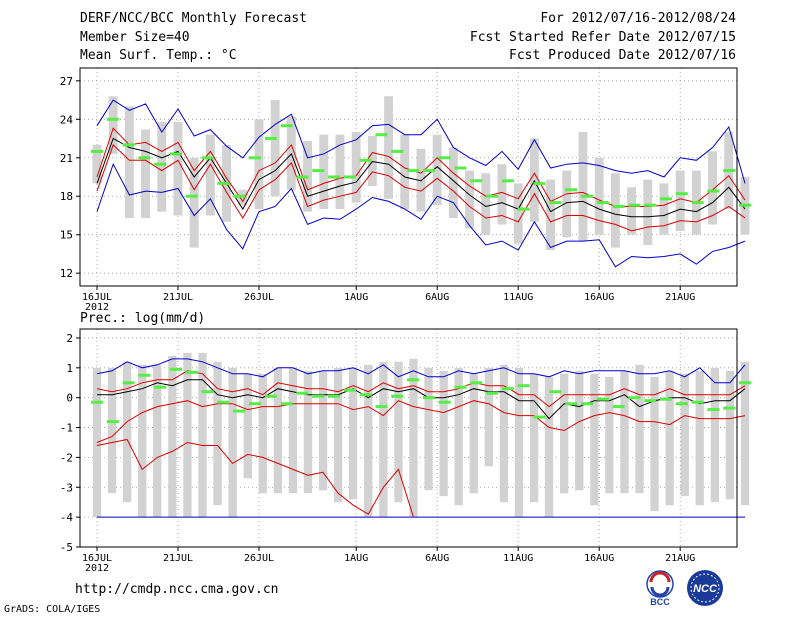 The height and width of the screenshot is (618, 800). I want to click on variable-label: Mean Surf. Temp.: °C, so click(158, 55).